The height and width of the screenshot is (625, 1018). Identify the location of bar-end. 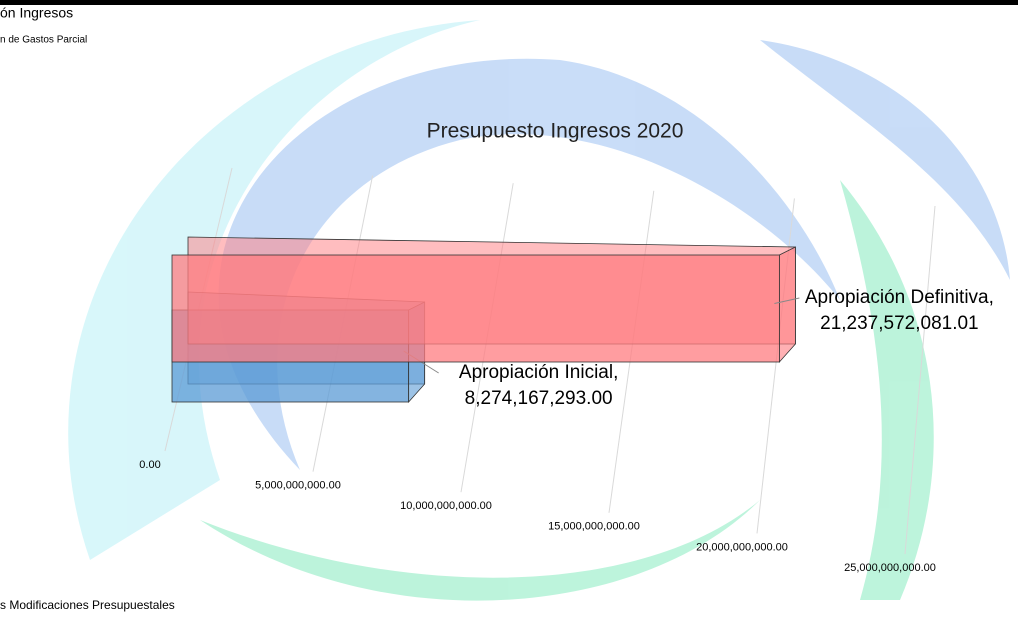
(787, 305).